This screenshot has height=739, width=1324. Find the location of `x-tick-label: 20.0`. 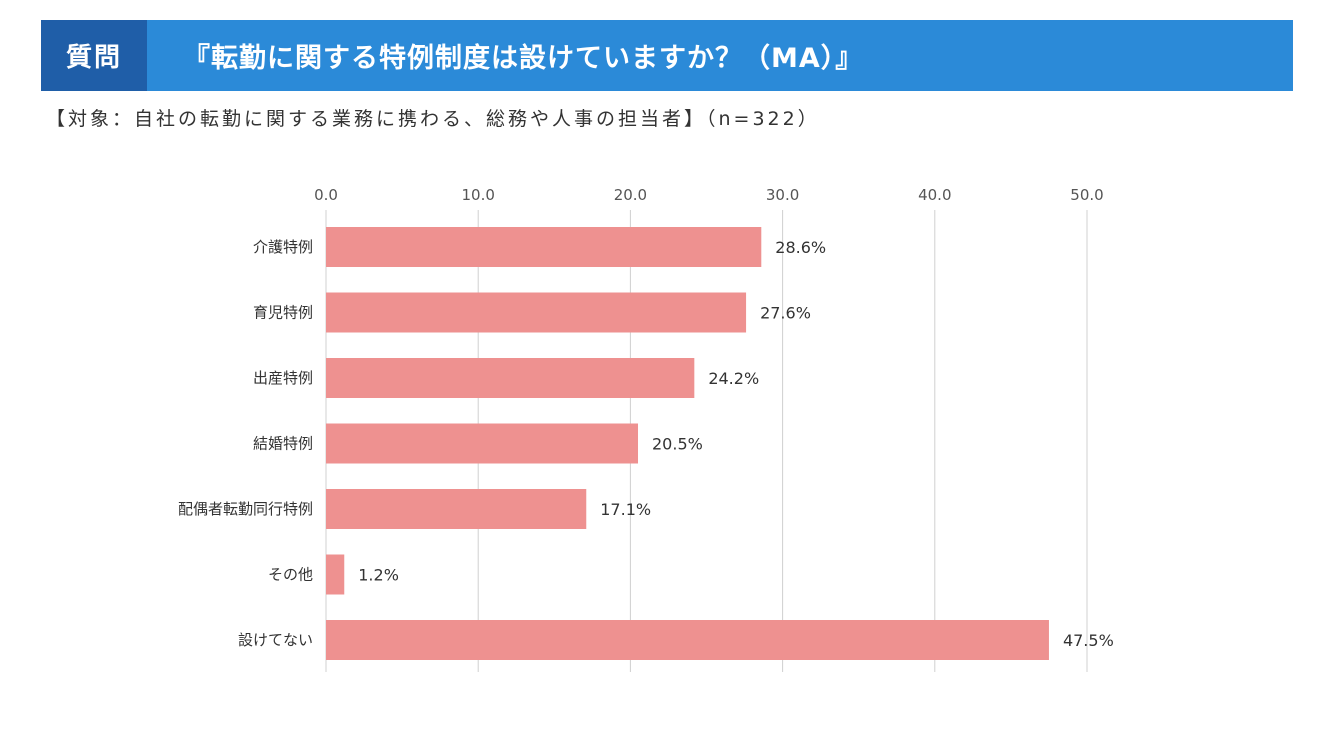

x-tick-label: 20.0 is located at coordinates (630, 195).